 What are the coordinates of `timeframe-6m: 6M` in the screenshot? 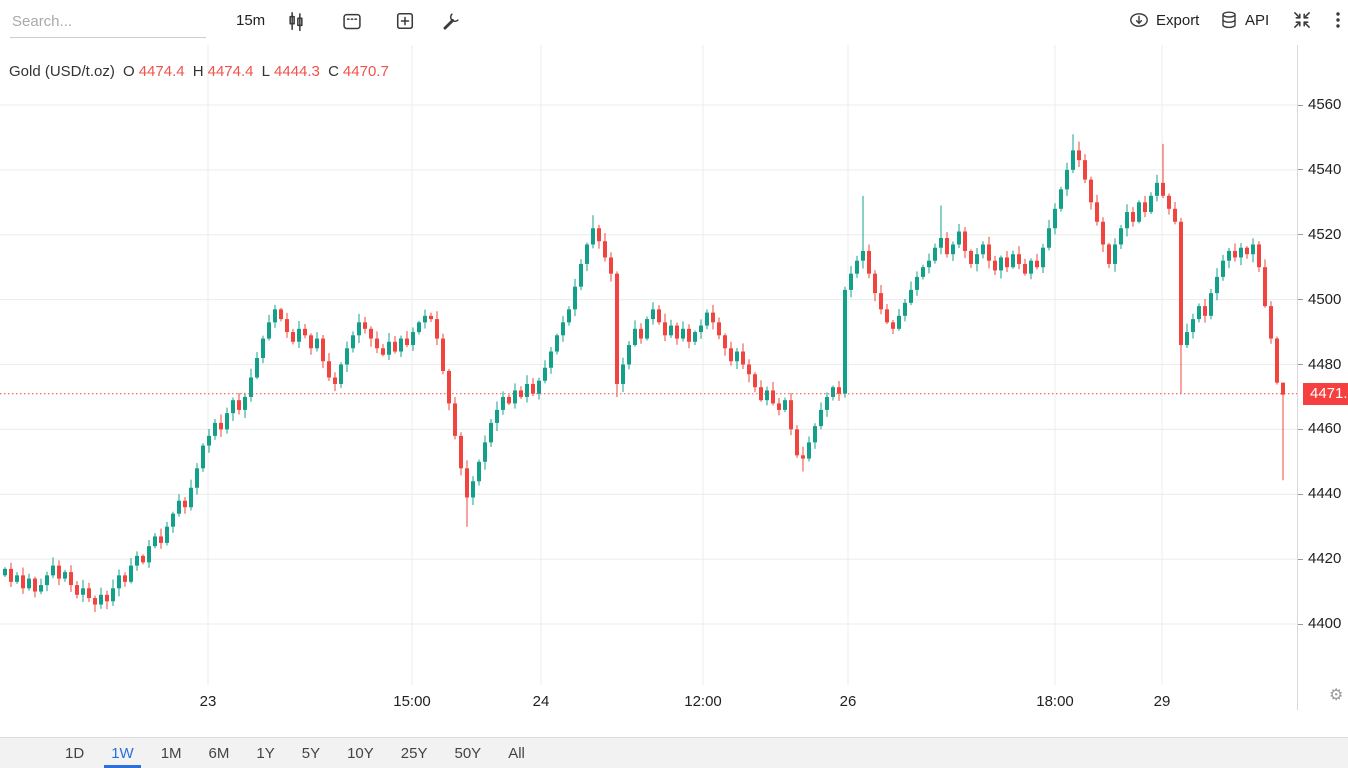 It's located at (219, 753).